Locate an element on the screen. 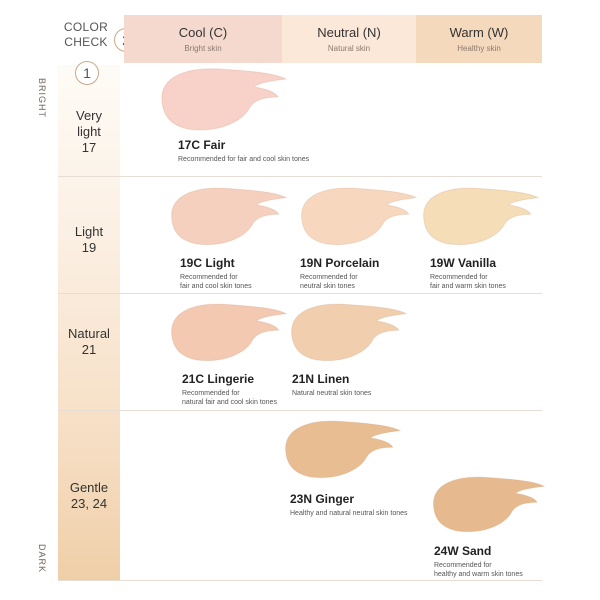 The height and width of the screenshot is (600, 600). column-subtitle: Bright skin is located at coordinates (203, 48).